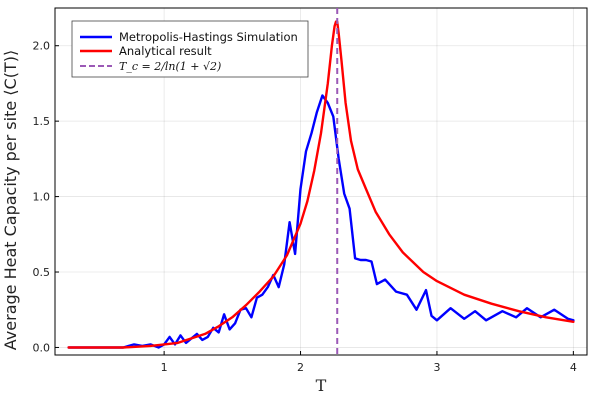 This screenshot has width=600, height=400. Describe the element at coordinates (42, 46) in the screenshot. I see `y-tick-label: 2.0` at that location.